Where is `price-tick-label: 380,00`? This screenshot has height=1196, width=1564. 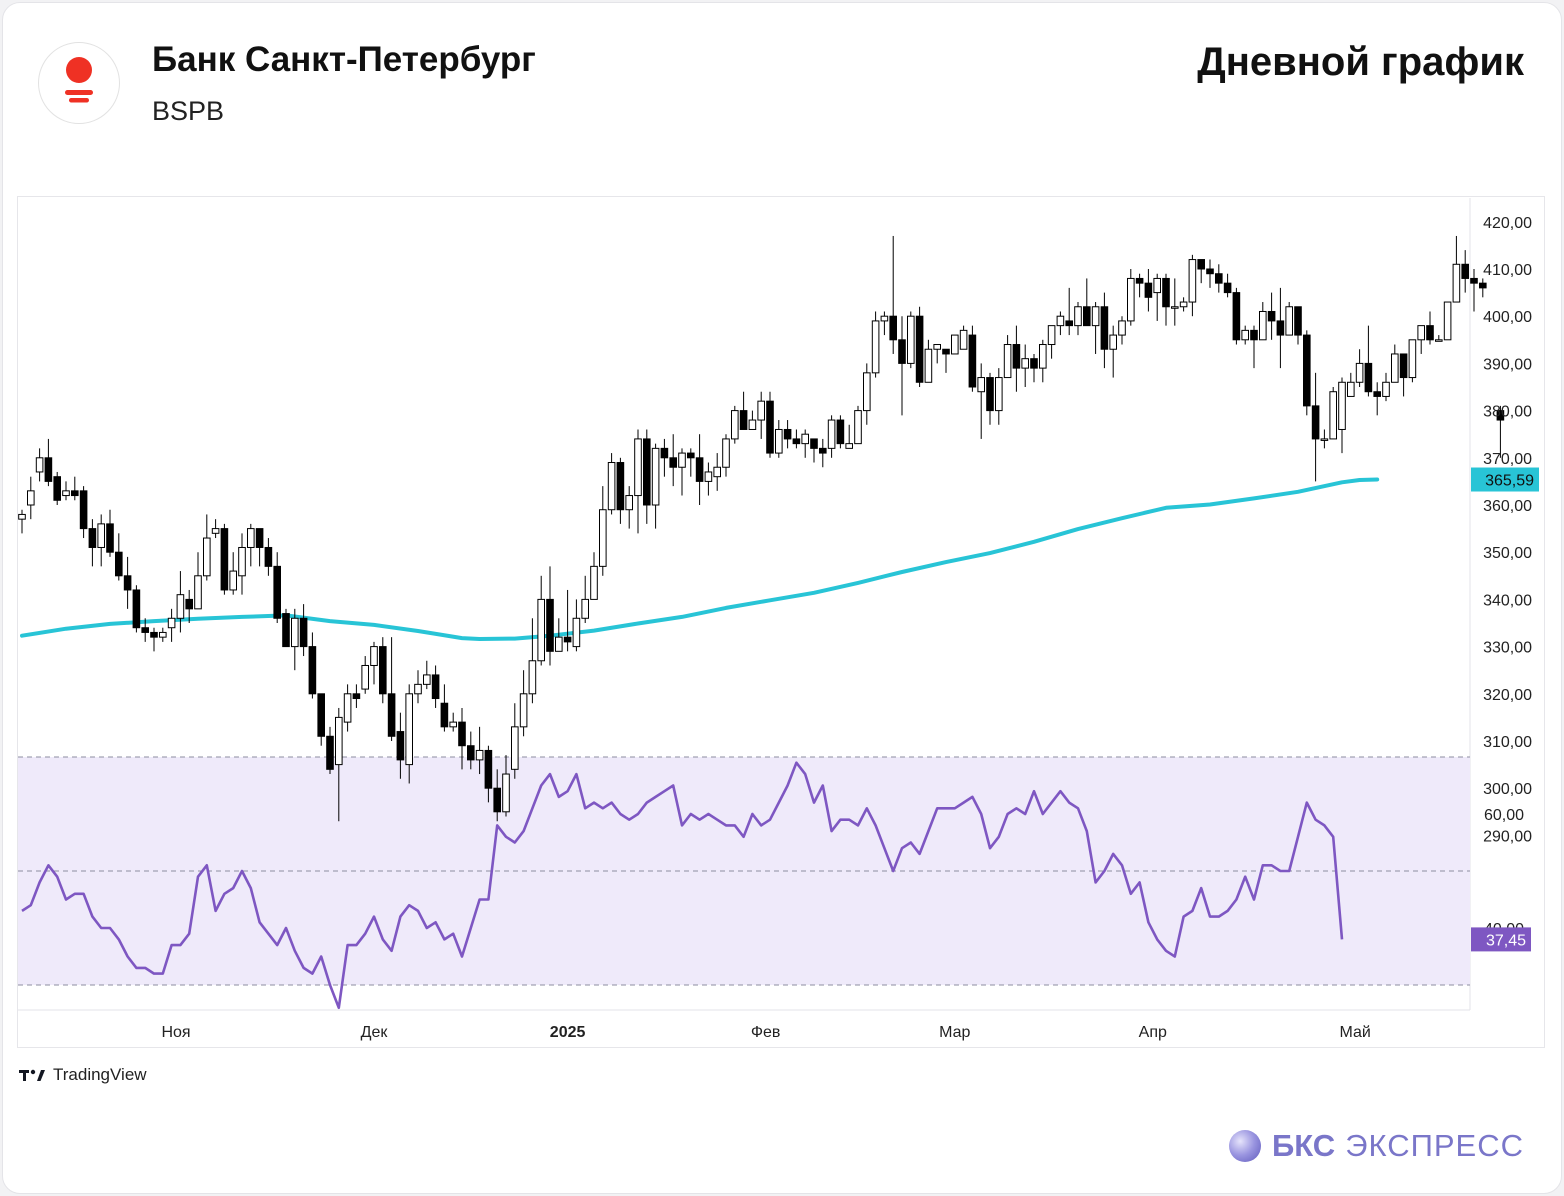 price-tick-label: 380,00 is located at coordinates (1507, 412).